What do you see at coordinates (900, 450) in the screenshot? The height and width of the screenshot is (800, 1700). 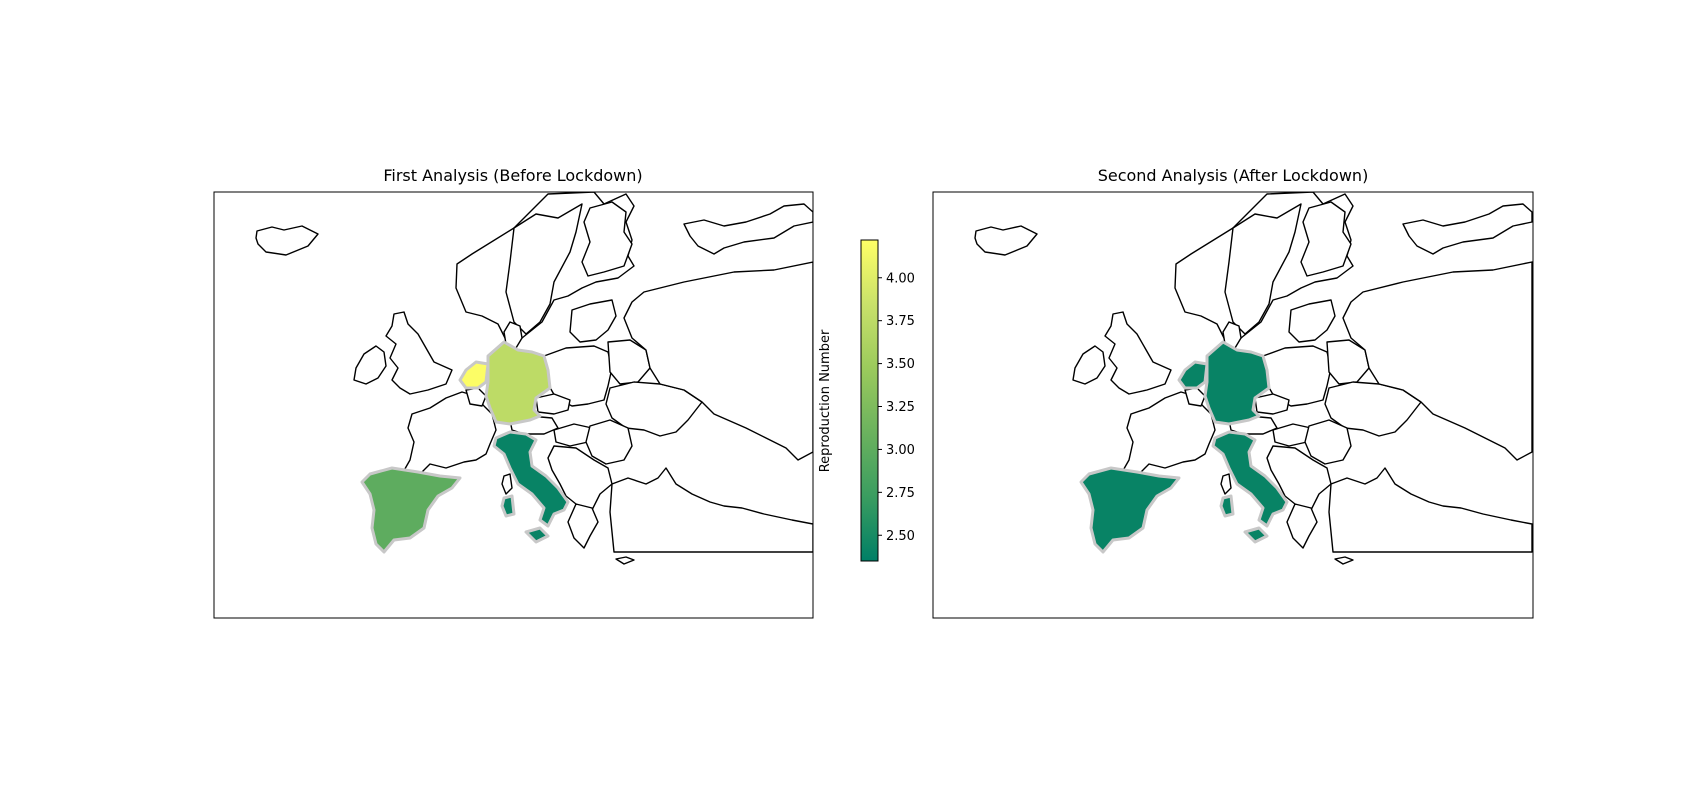 I see `colorbar-tick-label: 3.00` at bounding box center [900, 450].